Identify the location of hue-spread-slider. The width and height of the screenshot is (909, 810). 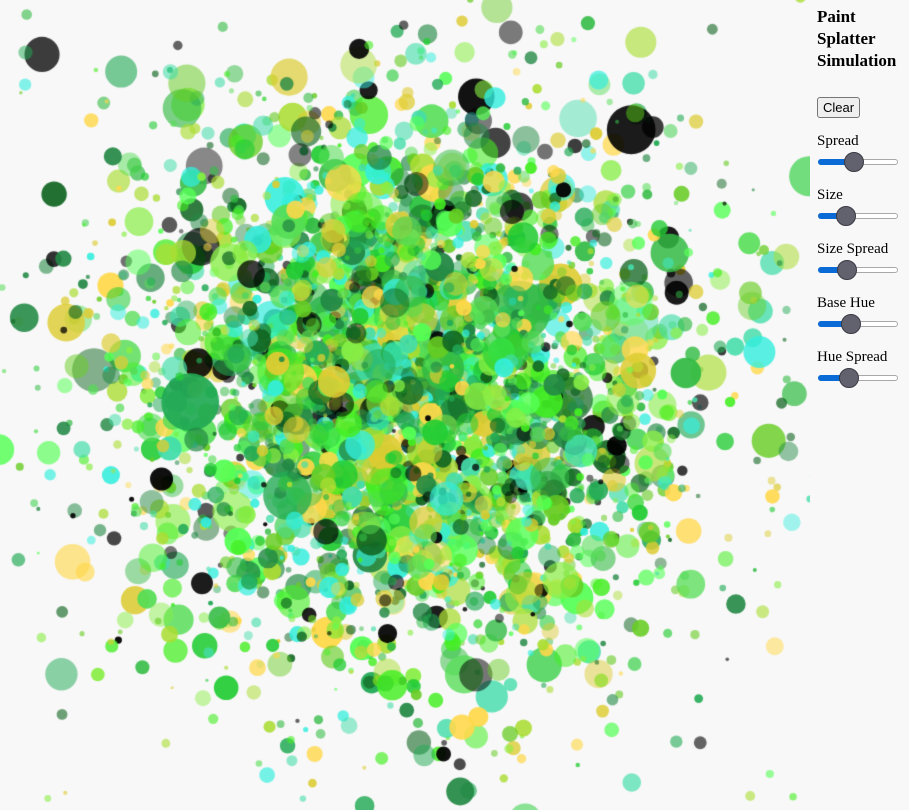
(858, 378).